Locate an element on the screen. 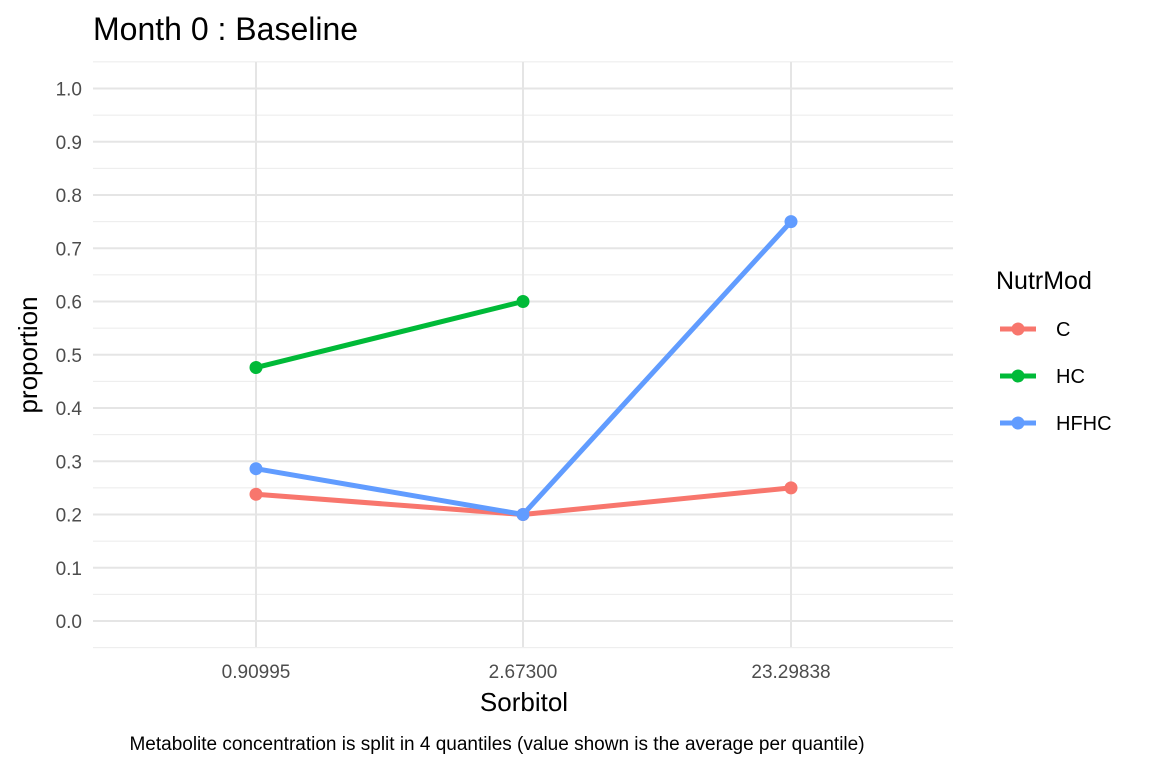 Image resolution: width=1152 pixels, height=768 pixels. legend-item-hfhc: HFHC is located at coordinates (1056, 424).